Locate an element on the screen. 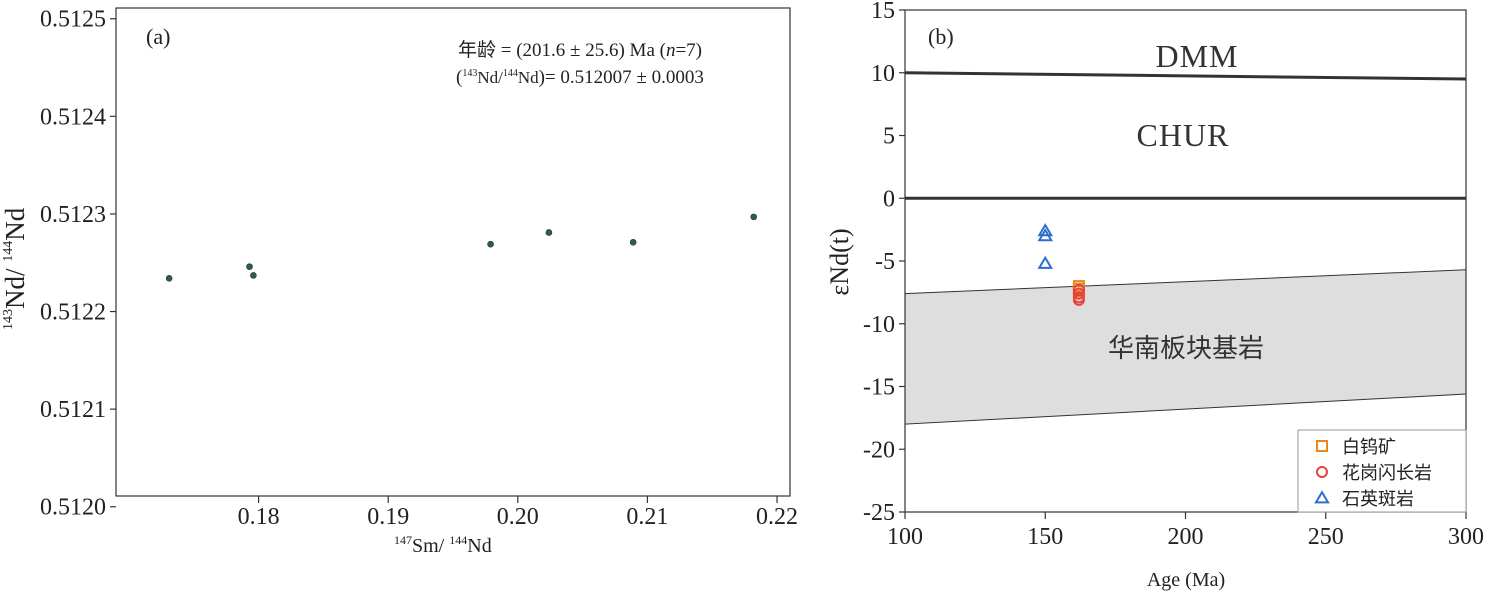 The image size is (1490, 592). annotation-ratio-el1: Nd/ is located at coordinates (490, 77).